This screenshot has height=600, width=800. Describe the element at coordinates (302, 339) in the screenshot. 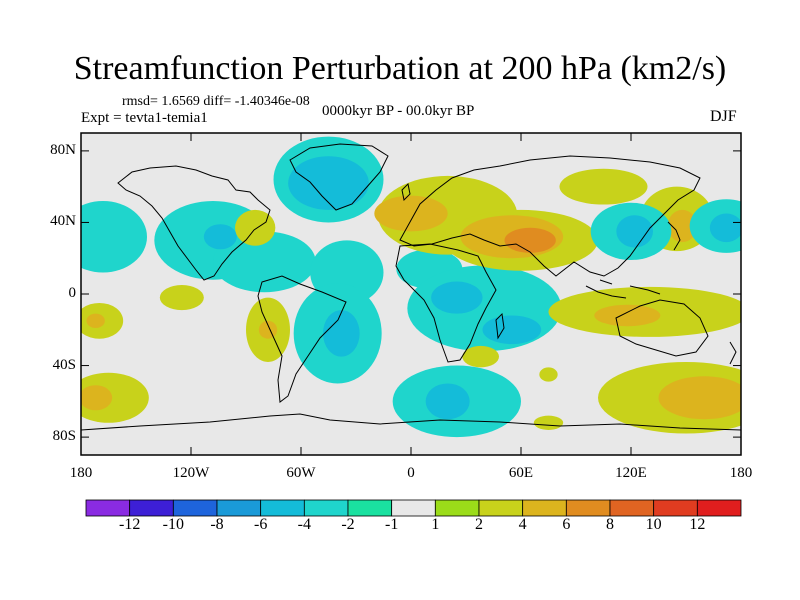

I see `coast-south-america` at that location.